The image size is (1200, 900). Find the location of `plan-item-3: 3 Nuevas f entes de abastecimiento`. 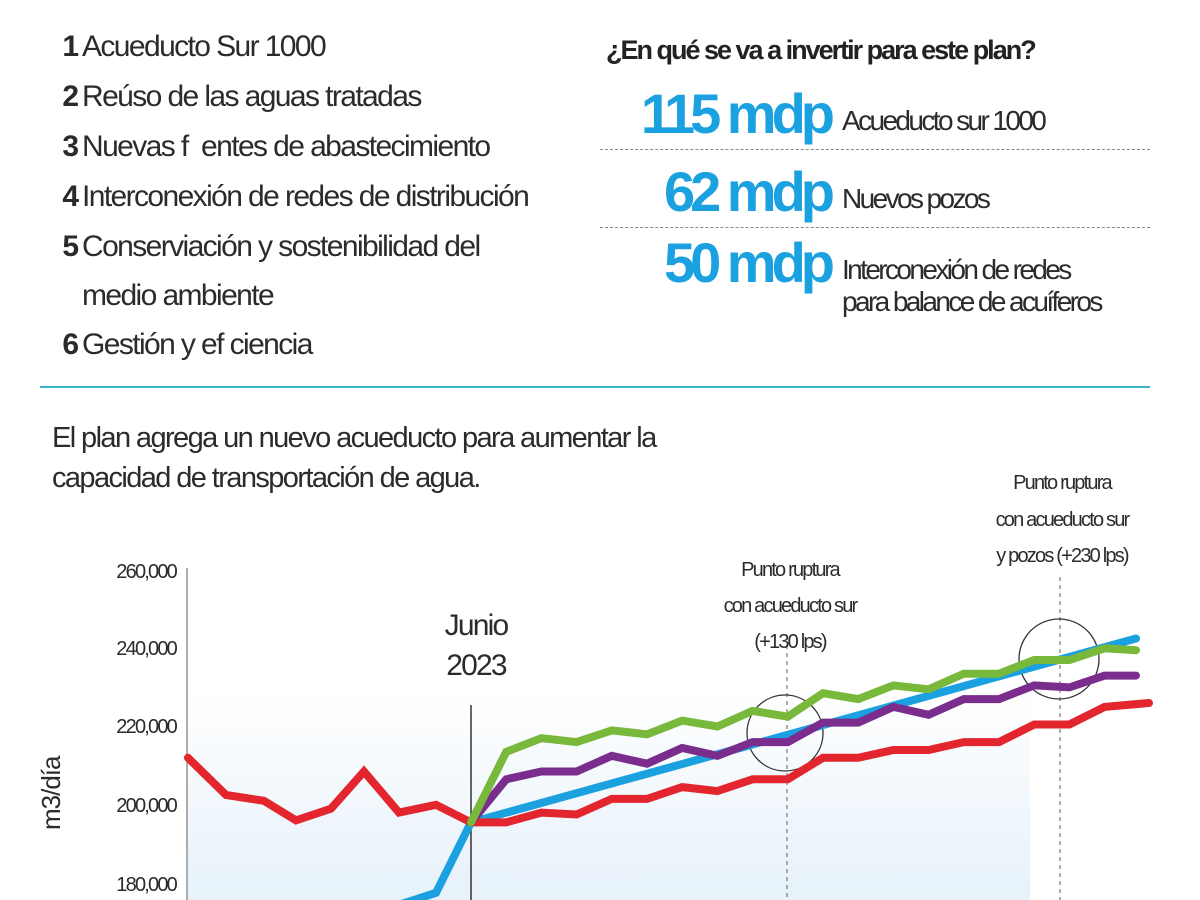

plan-item-3: 3 Nuevas f entes de abastecimiento is located at coordinates (320, 147).